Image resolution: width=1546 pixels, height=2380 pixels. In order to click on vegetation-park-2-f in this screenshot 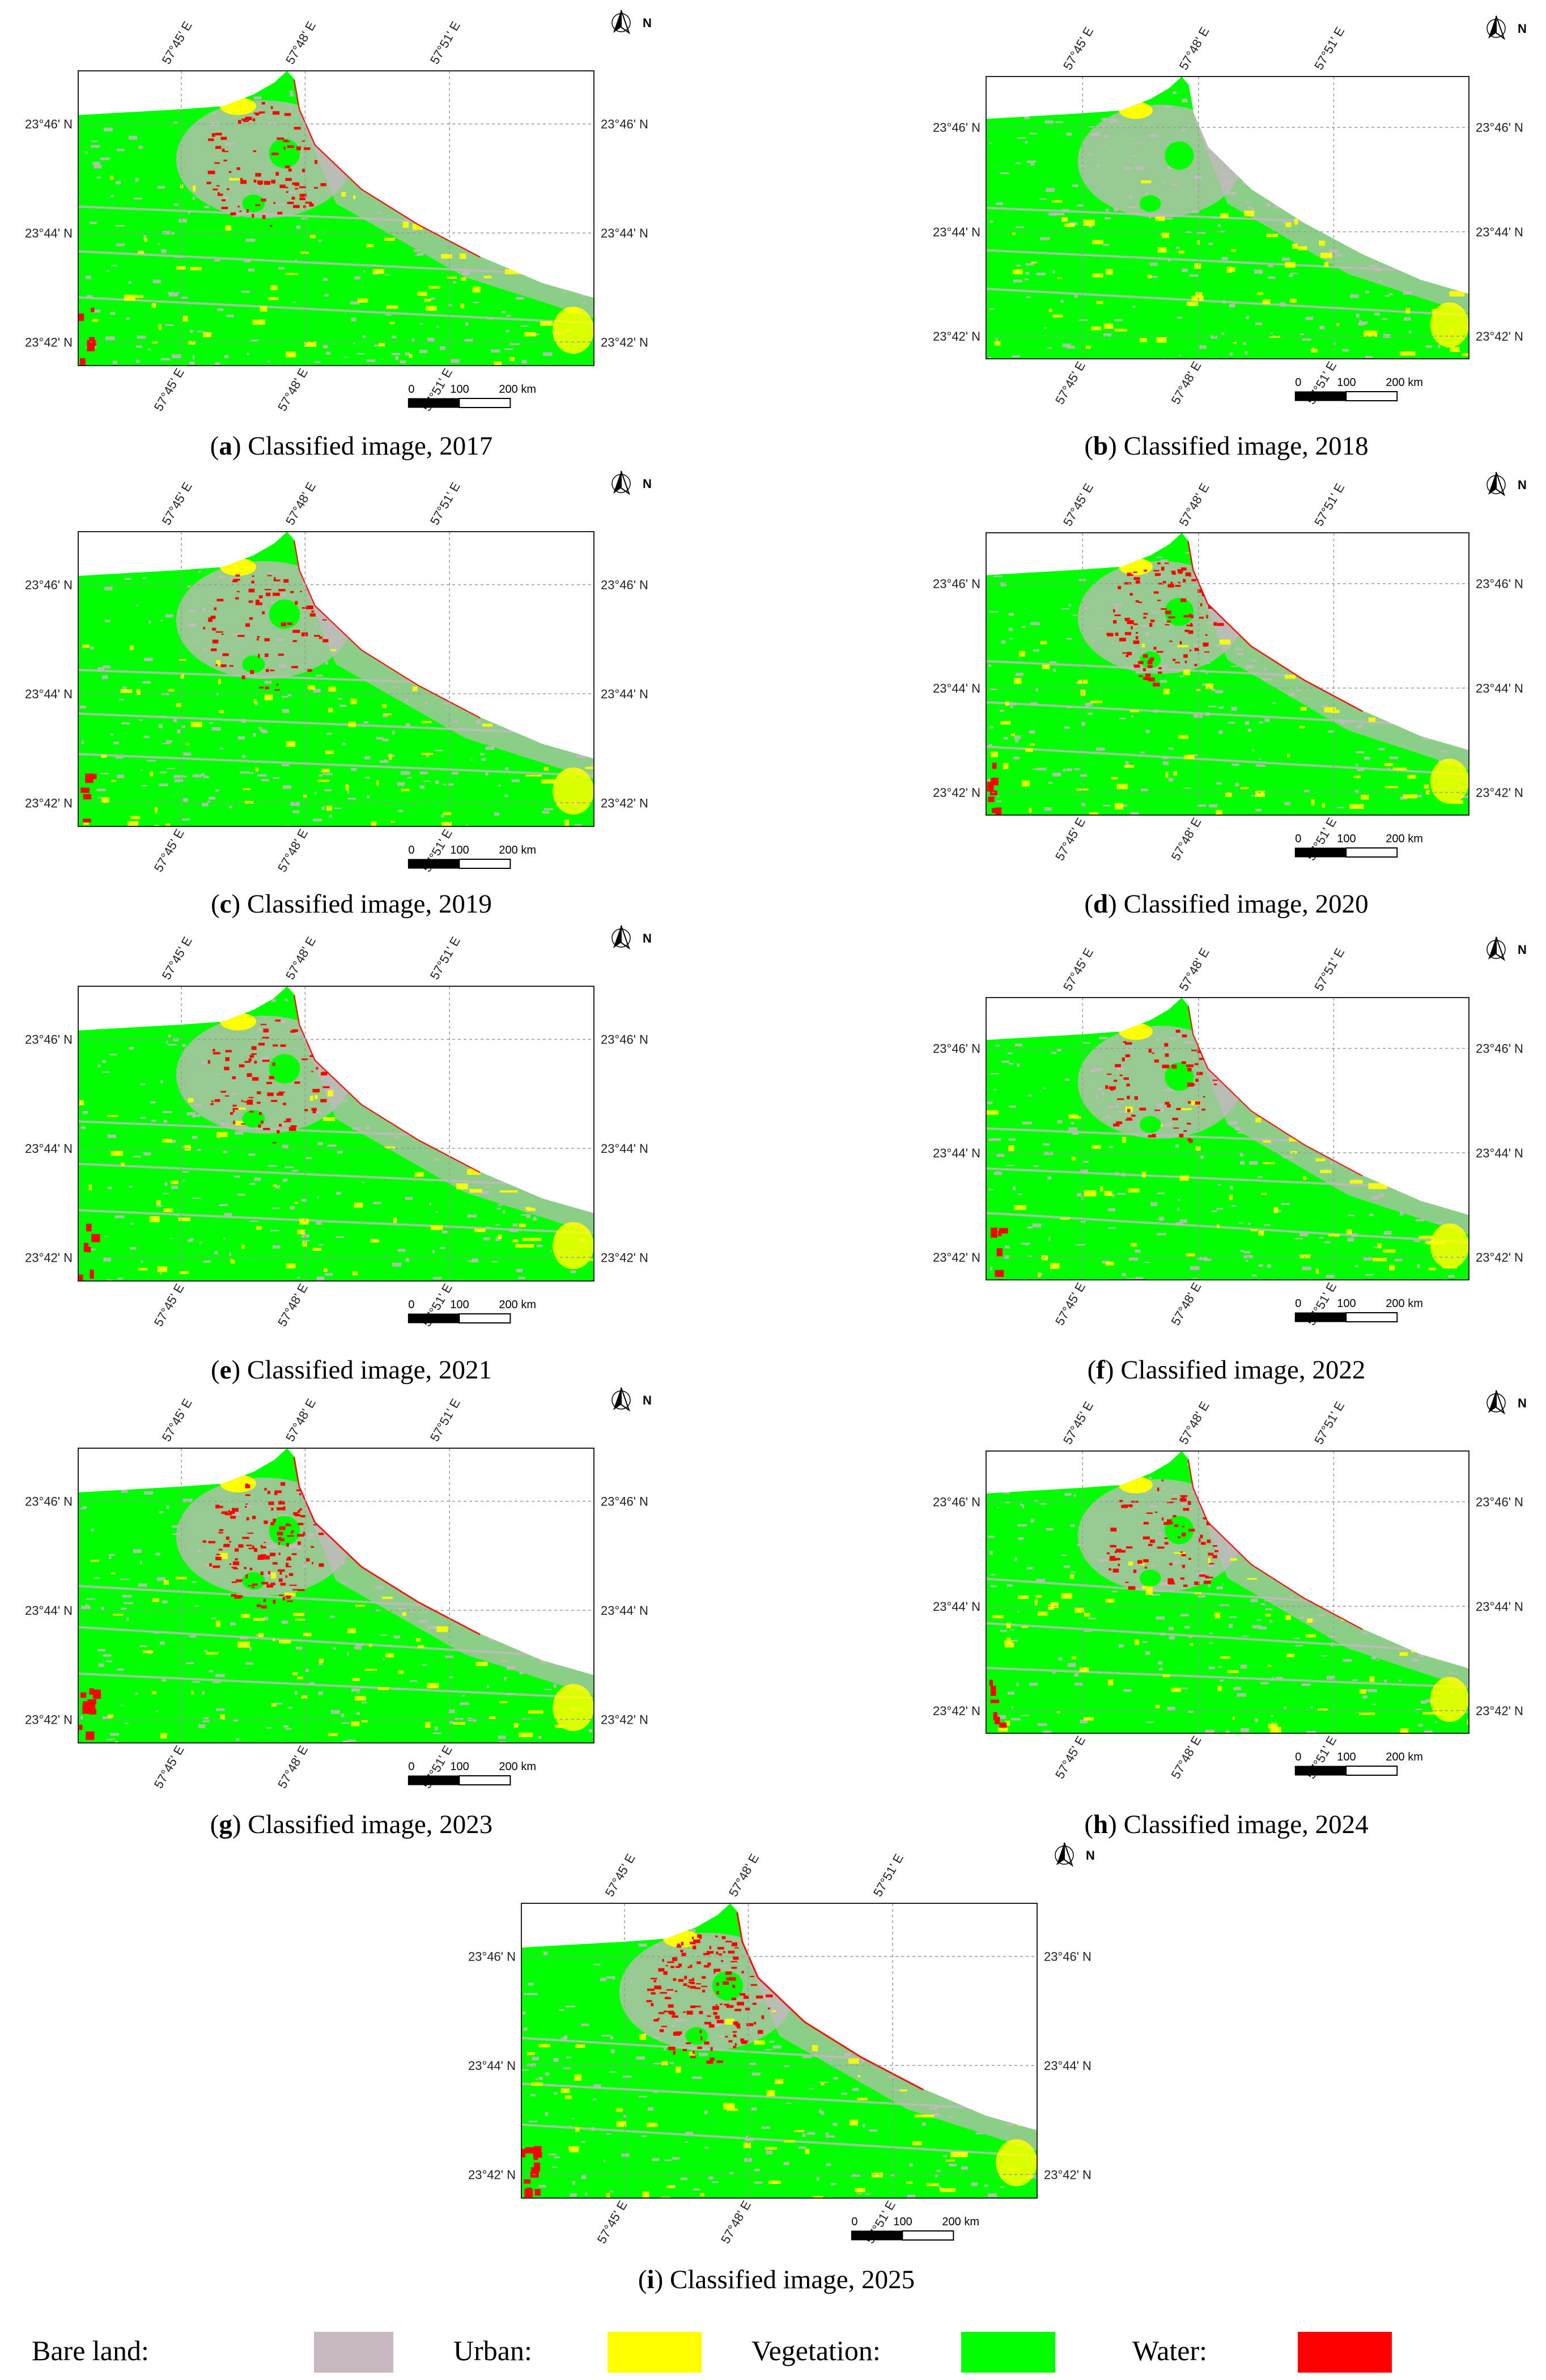, I will do `click(1150, 1125)`.